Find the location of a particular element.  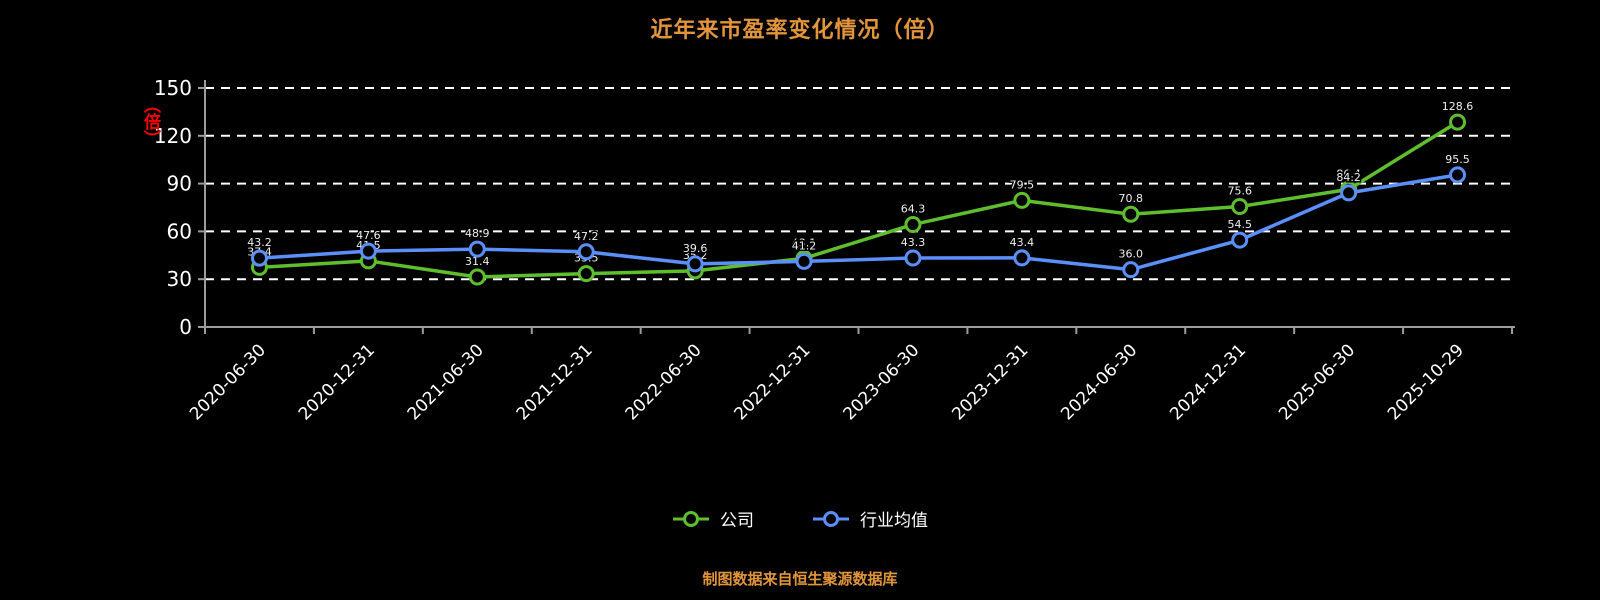

company-series-marker-icon is located at coordinates (691, 518).